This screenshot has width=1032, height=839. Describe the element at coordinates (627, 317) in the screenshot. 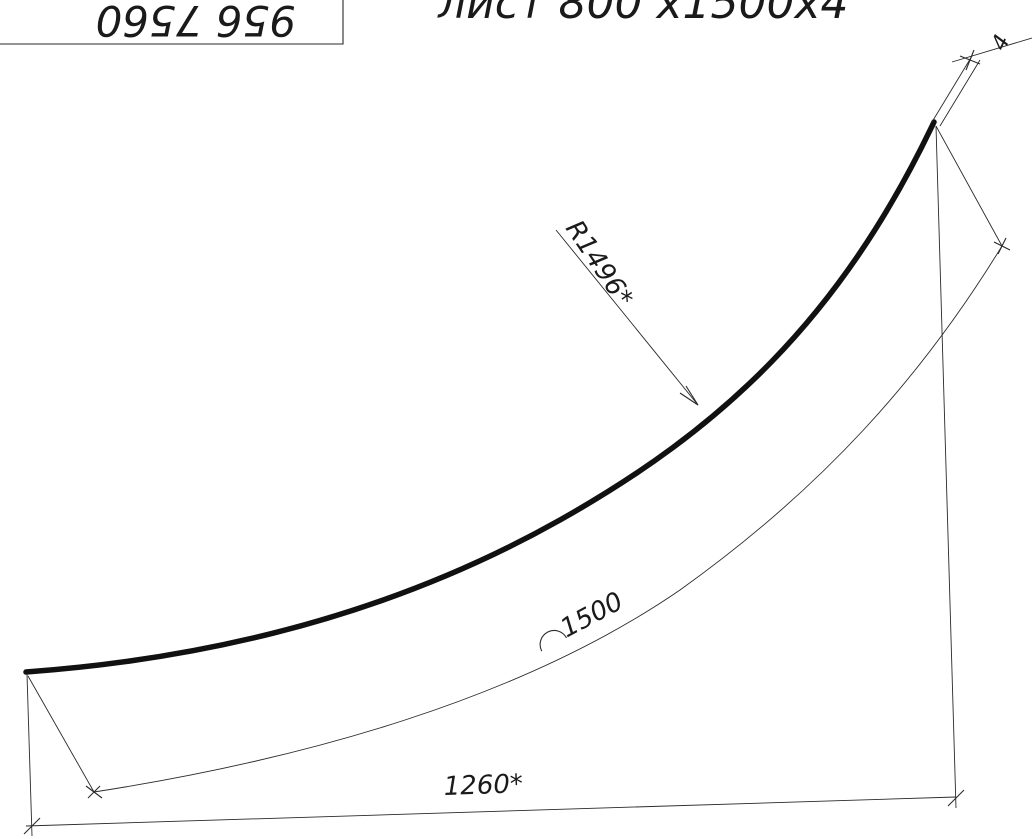

I see `radius-leader-line` at that location.